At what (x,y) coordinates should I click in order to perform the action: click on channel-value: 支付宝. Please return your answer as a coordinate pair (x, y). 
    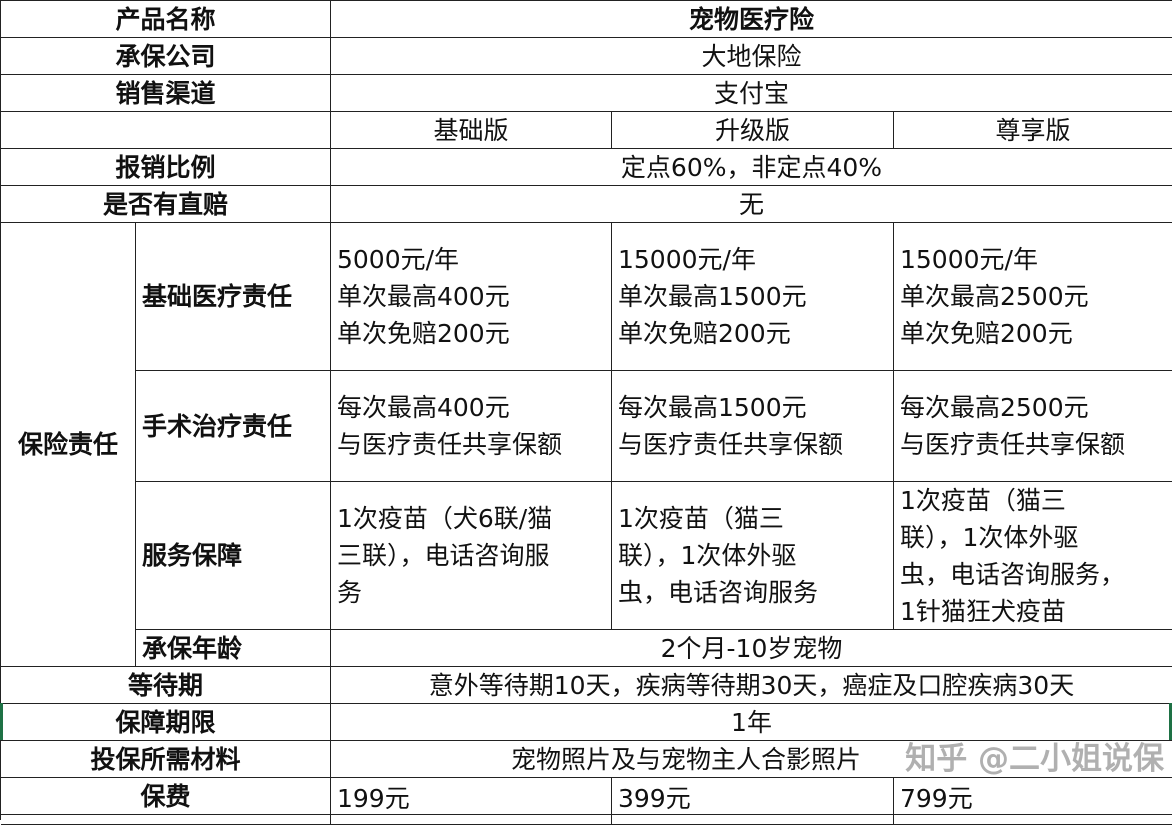
    Looking at the image, I should click on (751, 93).